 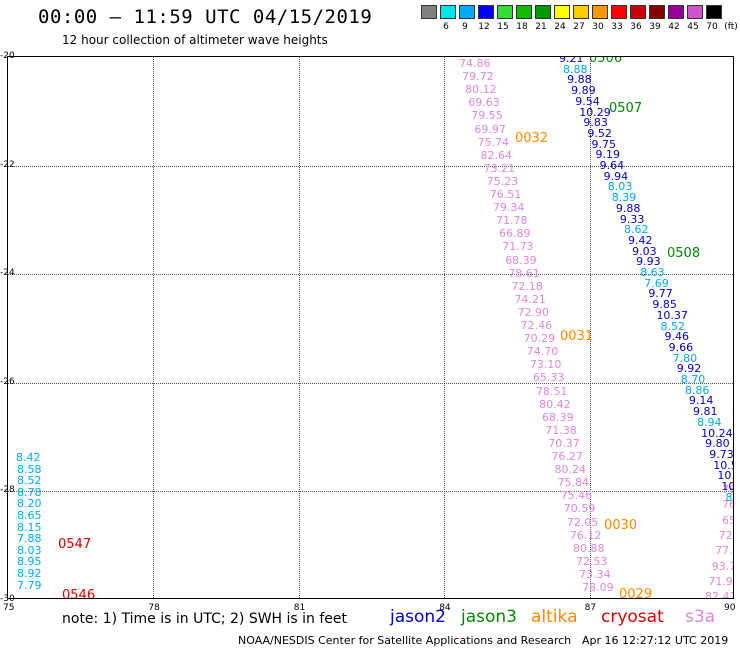 What do you see at coordinates (490, 129) in the screenshot?
I see `s3a-value: 69.97` at bounding box center [490, 129].